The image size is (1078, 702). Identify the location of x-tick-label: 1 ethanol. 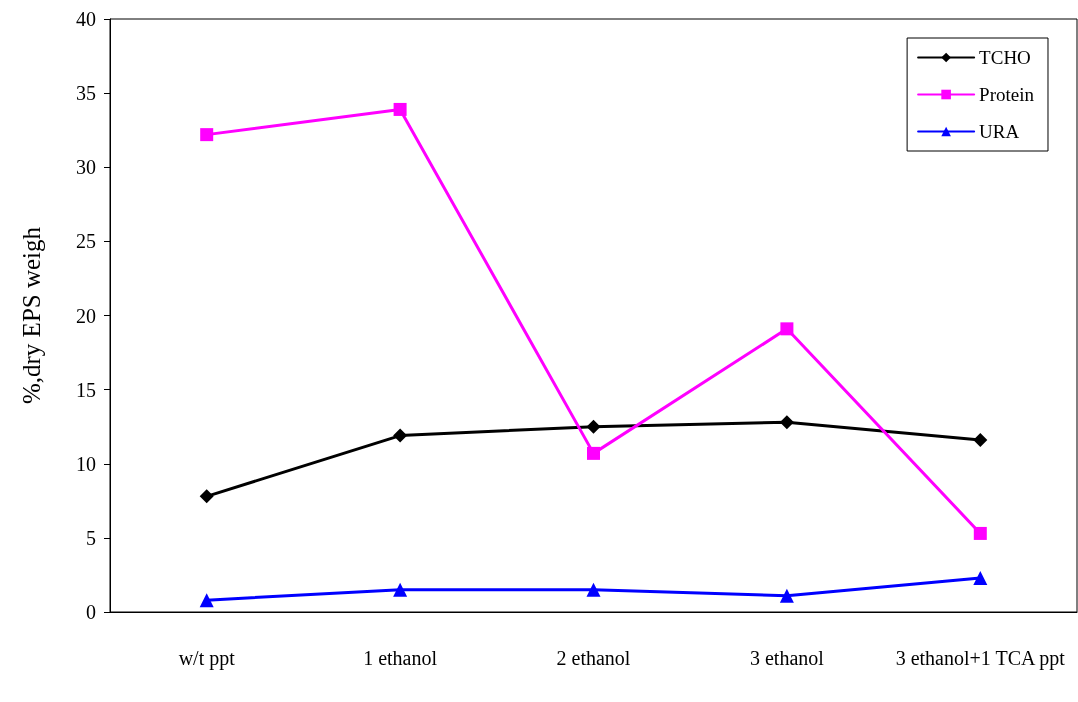
(400, 658).